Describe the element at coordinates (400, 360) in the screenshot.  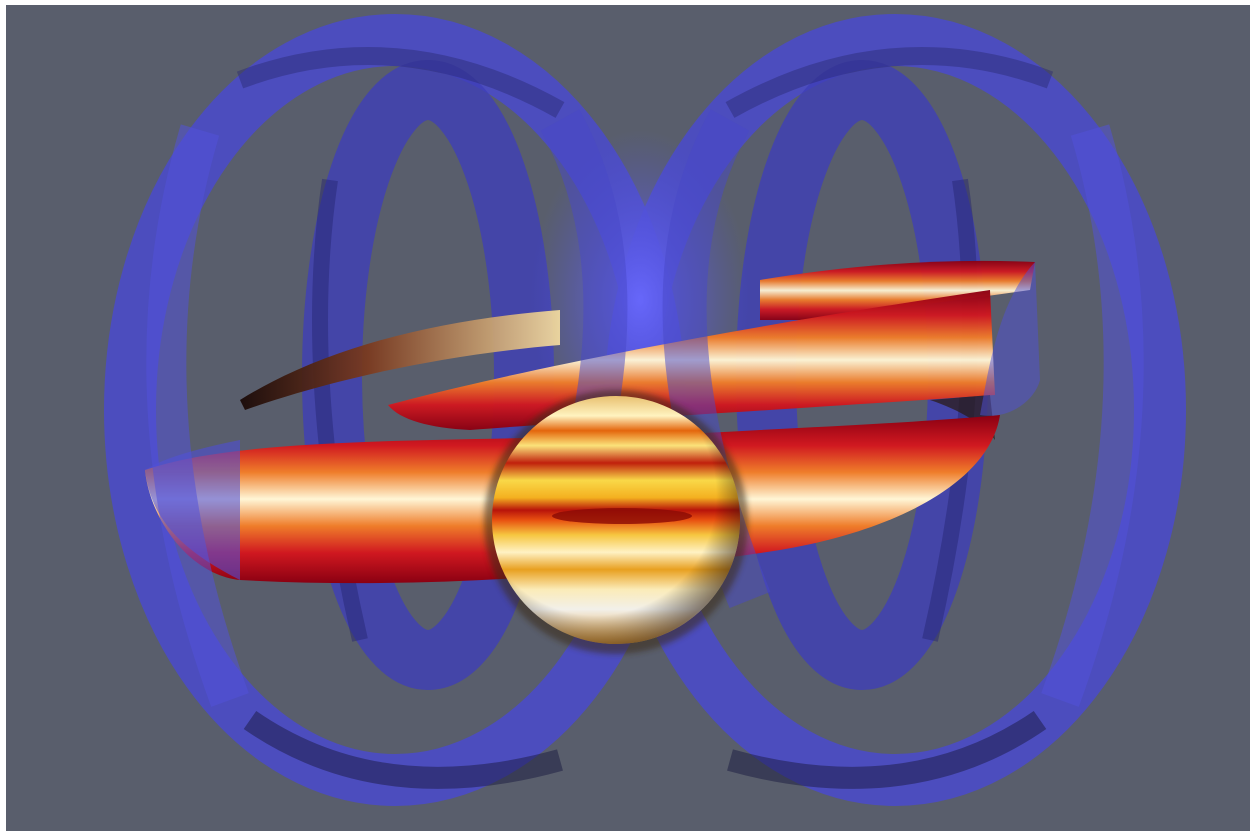
I see `ribbon-upper-left-segment` at that location.